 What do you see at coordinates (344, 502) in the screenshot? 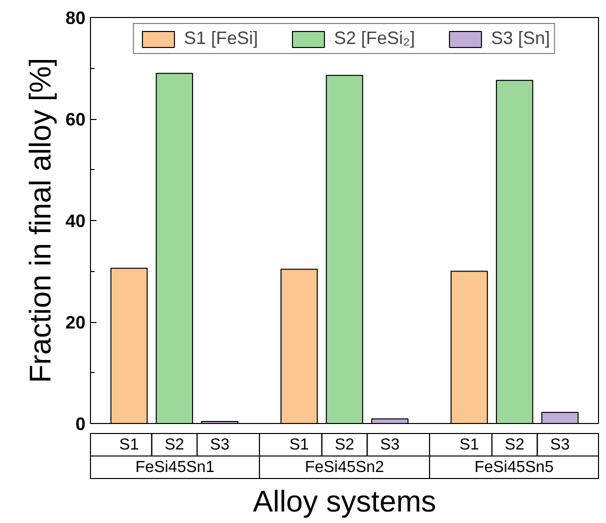
I see `x-axis-title: Alloy systems` at bounding box center [344, 502].